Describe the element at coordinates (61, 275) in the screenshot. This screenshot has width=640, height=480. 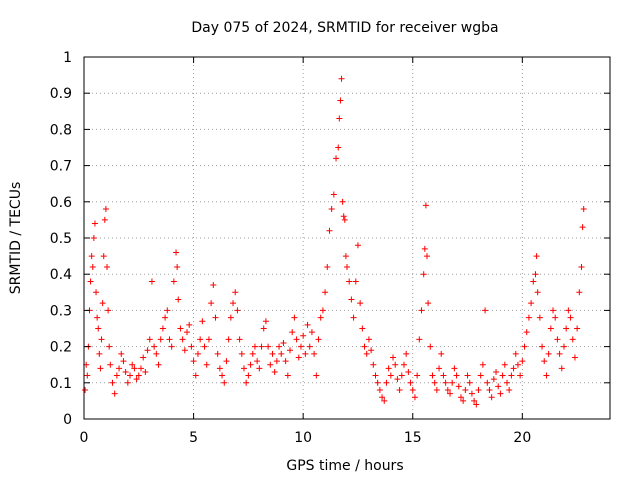
I see `y-tick-label: 0.4` at that location.